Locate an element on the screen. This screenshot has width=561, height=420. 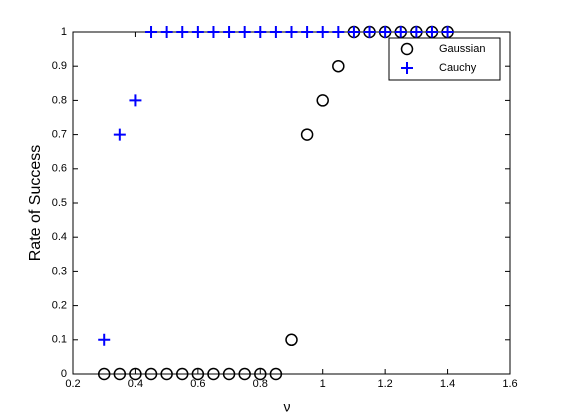
legend-label: Cauchy is located at coordinates (458, 68).